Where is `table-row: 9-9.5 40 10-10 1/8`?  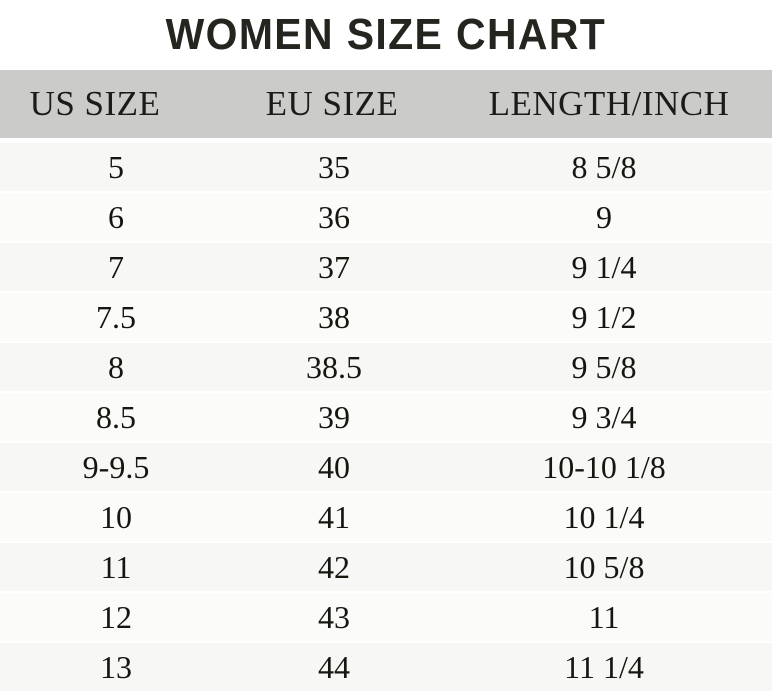
table-row: 9-9.5 40 10-10 1/8 is located at coordinates (386, 466).